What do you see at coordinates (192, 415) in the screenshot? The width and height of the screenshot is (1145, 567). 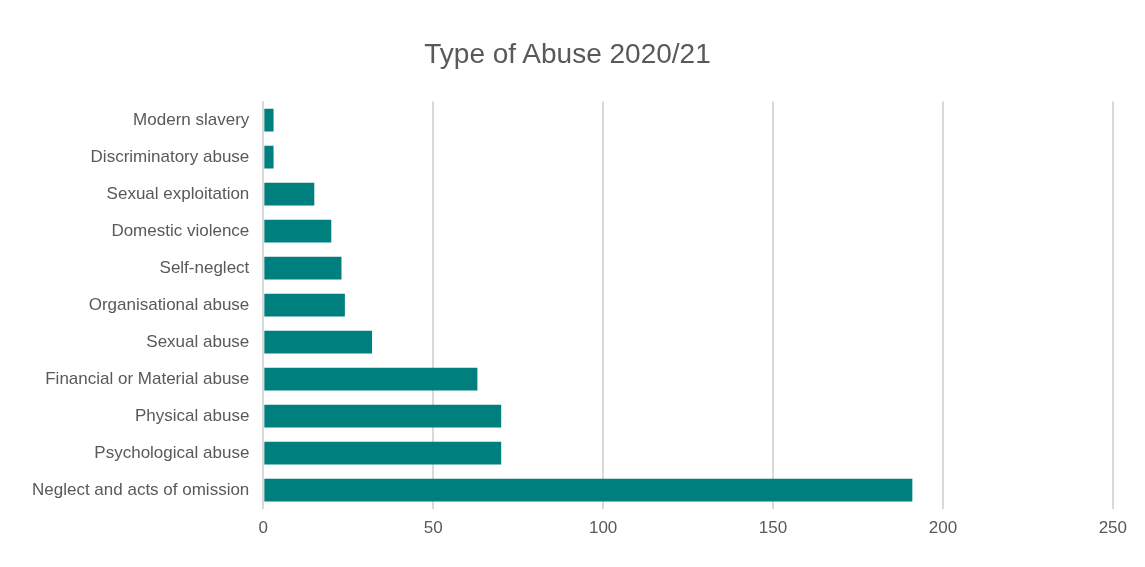 I see `y-tick-label: Physical abuse` at bounding box center [192, 415].